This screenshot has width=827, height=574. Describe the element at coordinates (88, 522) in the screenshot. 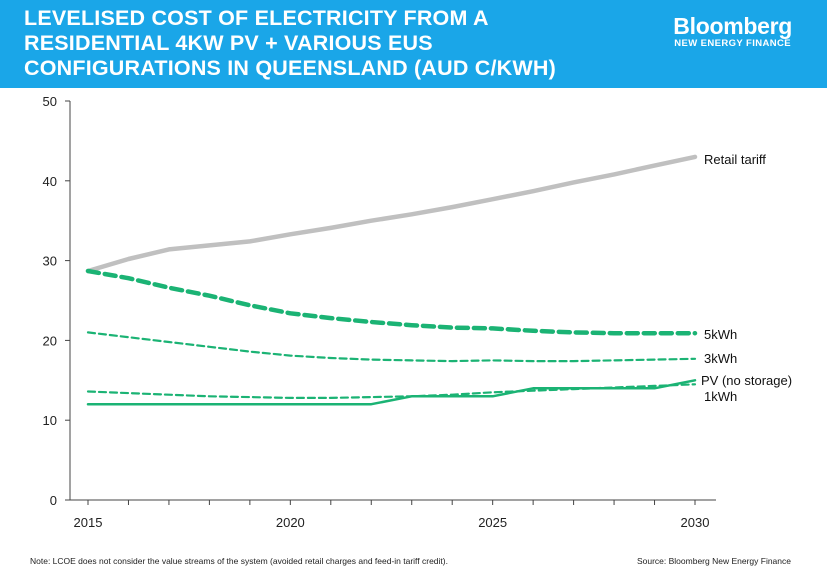

I see `x-tick-label: 2015` at that location.